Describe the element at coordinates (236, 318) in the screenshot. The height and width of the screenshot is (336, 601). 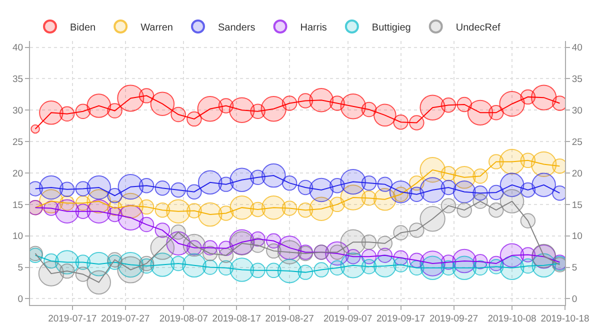
I see `x-tick-label: 2019-08-17` at that location.